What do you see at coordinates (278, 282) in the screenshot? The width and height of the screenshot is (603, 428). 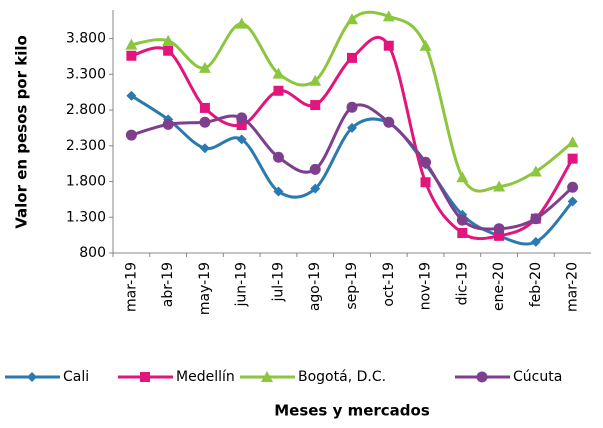 I see `x-tick-label: jul-19` at bounding box center [278, 282].